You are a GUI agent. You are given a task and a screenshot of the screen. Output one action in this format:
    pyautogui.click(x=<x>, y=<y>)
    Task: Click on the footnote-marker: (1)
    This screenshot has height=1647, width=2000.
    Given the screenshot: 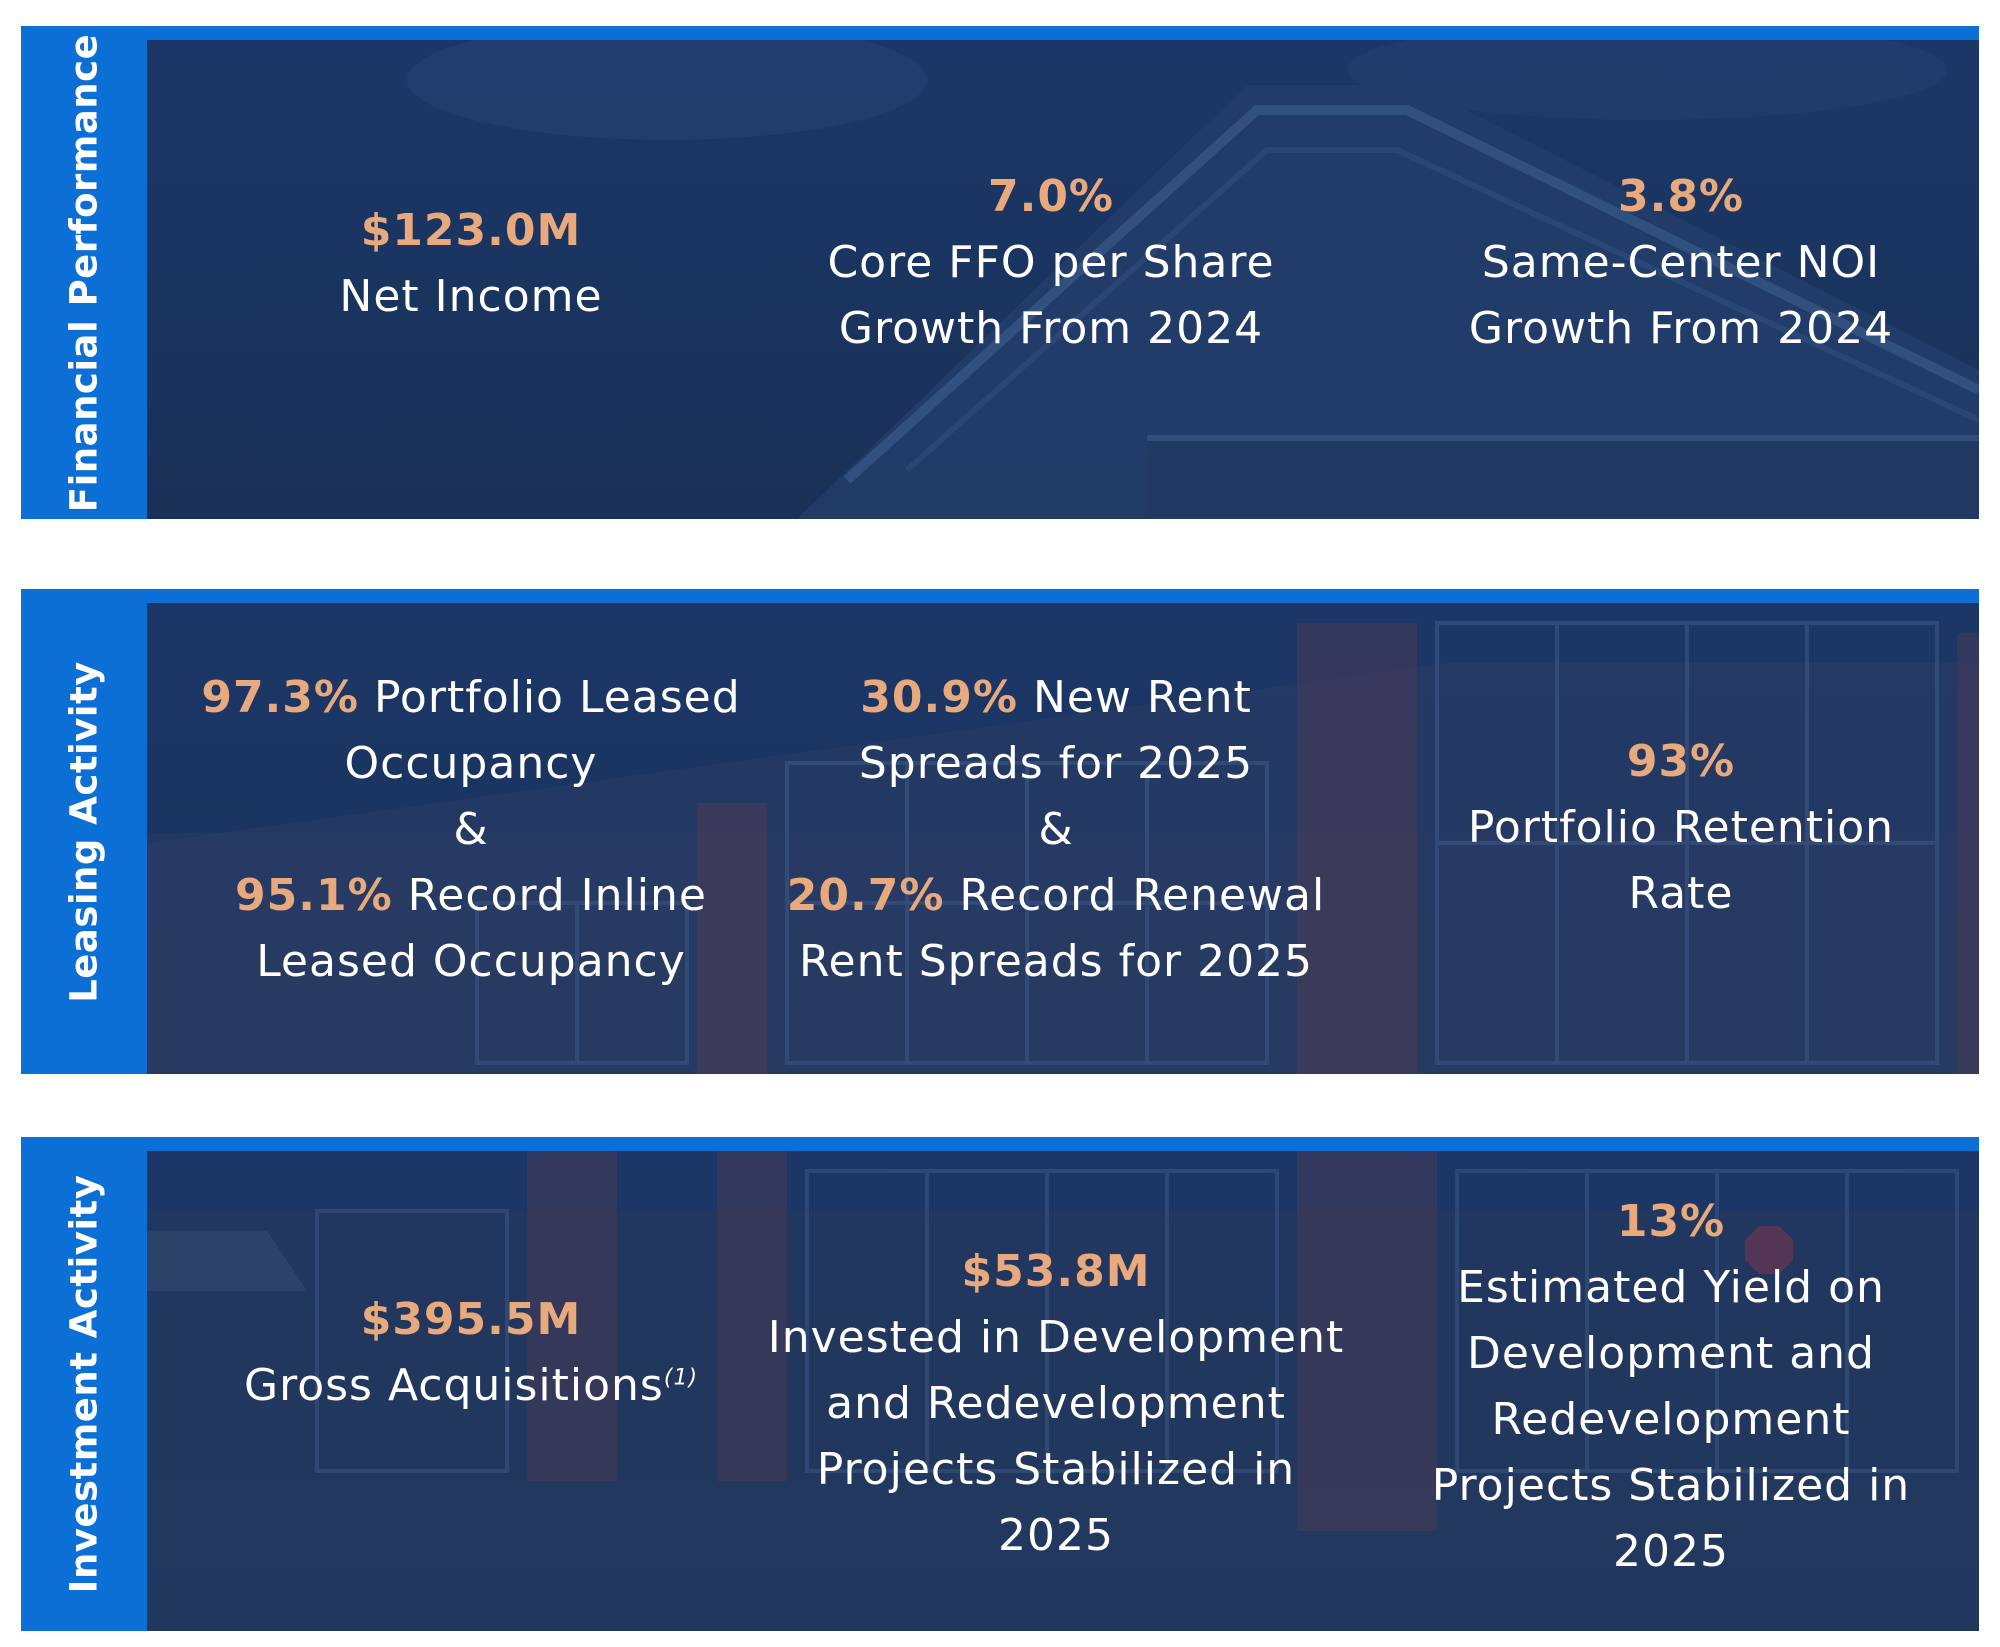 What is the action you would take?
    pyautogui.click(x=681, y=1378)
    